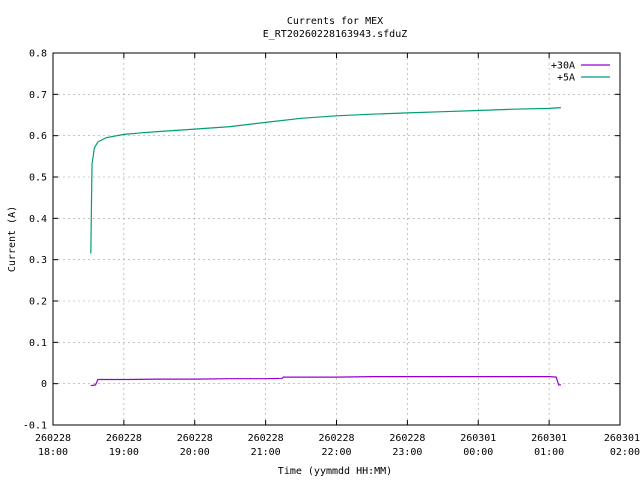 Image resolution: width=640 pixels, height=480 pixels. Describe the element at coordinates (625, 452) in the screenshot. I see `x-tick-time-label: 02:00` at that location.